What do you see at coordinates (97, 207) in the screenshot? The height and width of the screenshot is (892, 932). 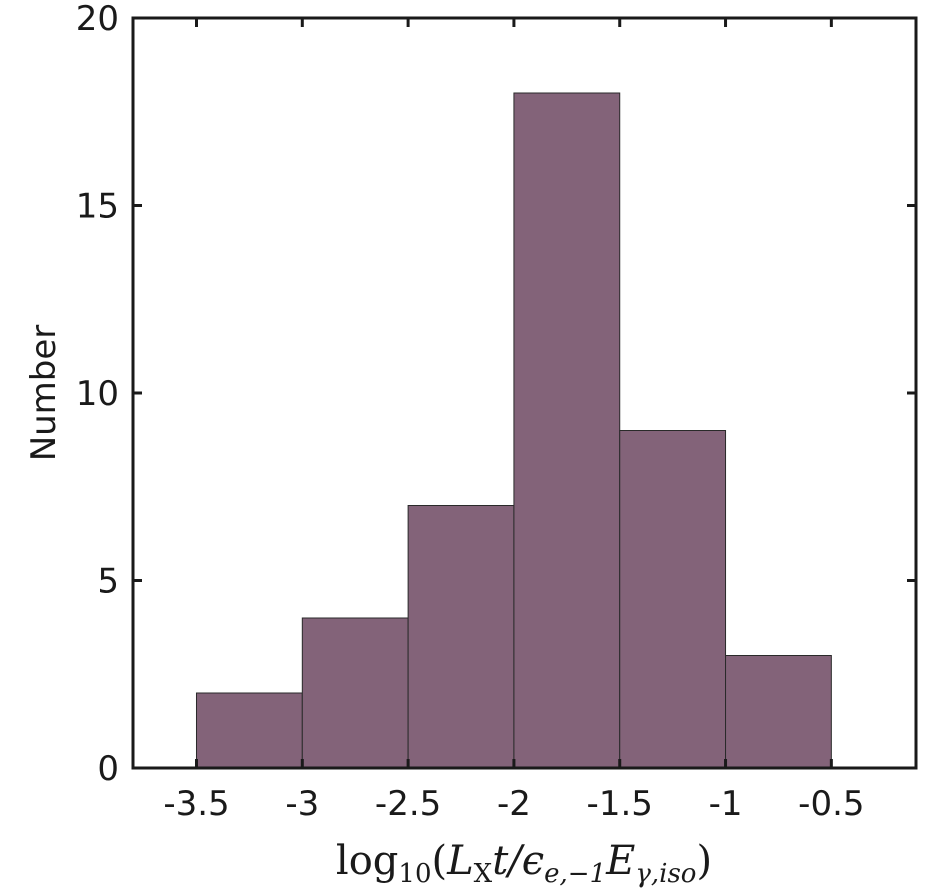 I see `y-tick-label: 15` at bounding box center [97, 207].